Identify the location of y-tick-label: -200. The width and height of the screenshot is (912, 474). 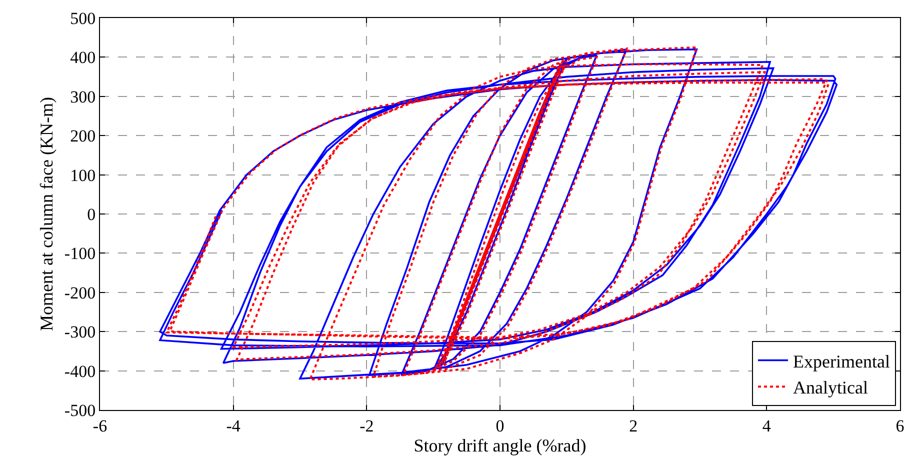
(80, 292).